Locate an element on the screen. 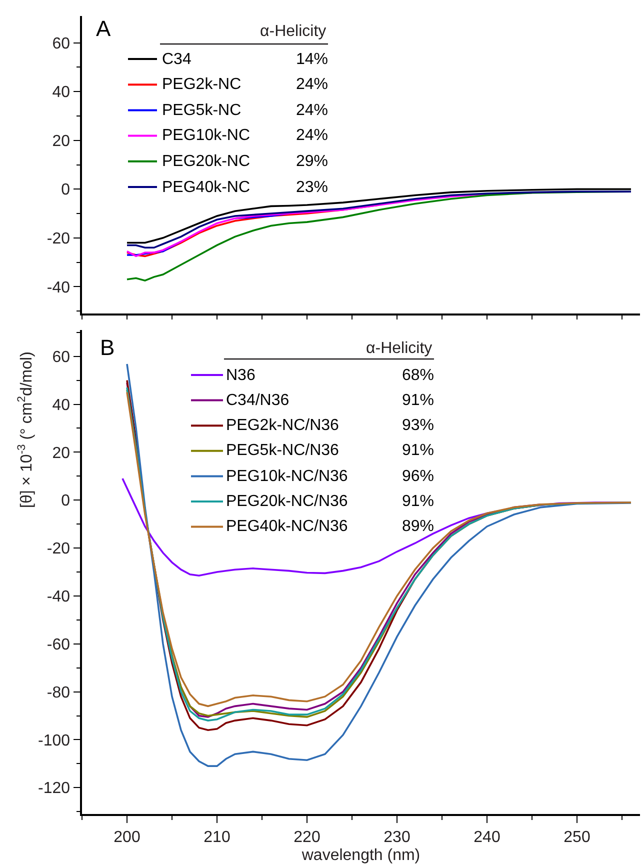  legend-label: PEG20k-NC/N36 is located at coordinates (287, 501).